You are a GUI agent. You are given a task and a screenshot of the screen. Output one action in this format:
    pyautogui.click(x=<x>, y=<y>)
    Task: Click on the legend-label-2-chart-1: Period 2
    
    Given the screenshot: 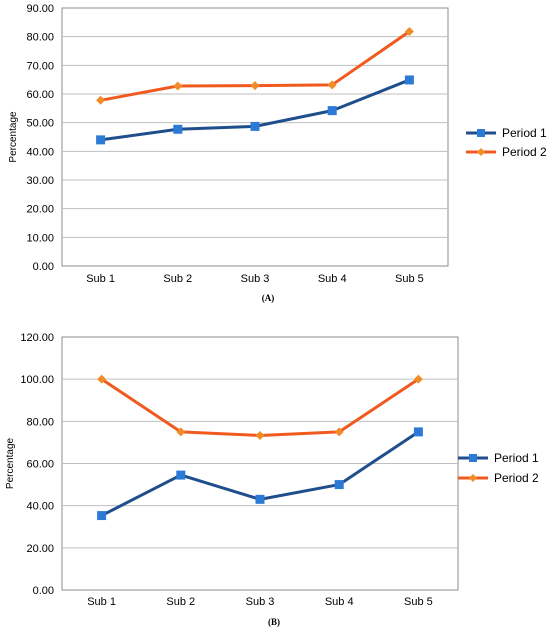 What is the action you would take?
    pyautogui.click(x=524, y=152)
    